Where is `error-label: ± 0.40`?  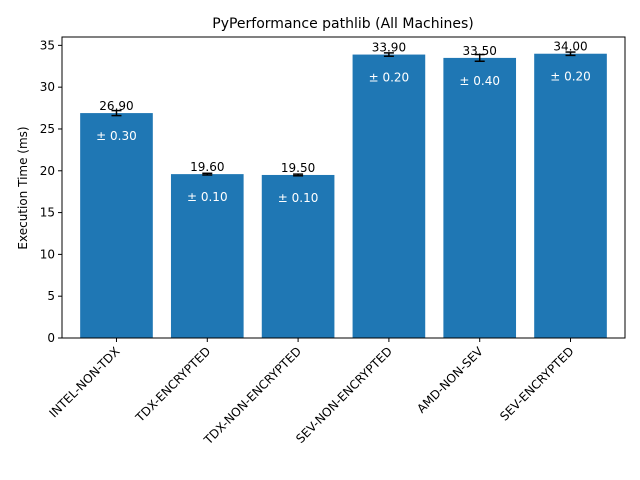 error-label: ± 0.40 is located at coordinates (479, 81).